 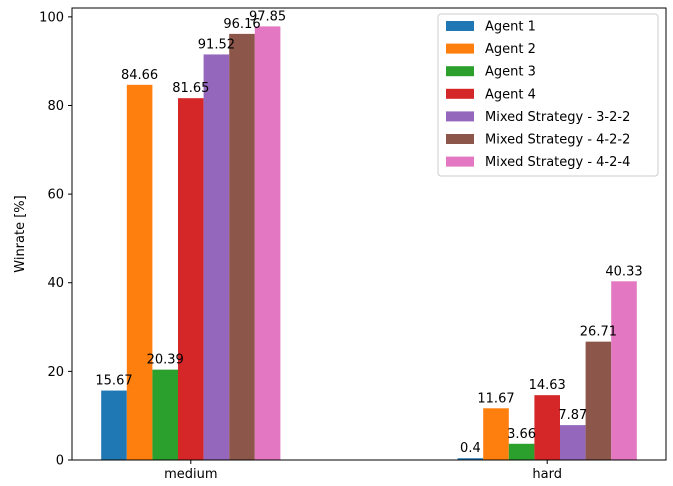 I want to click on data-label: 15.67, so click(x=113, y=381).